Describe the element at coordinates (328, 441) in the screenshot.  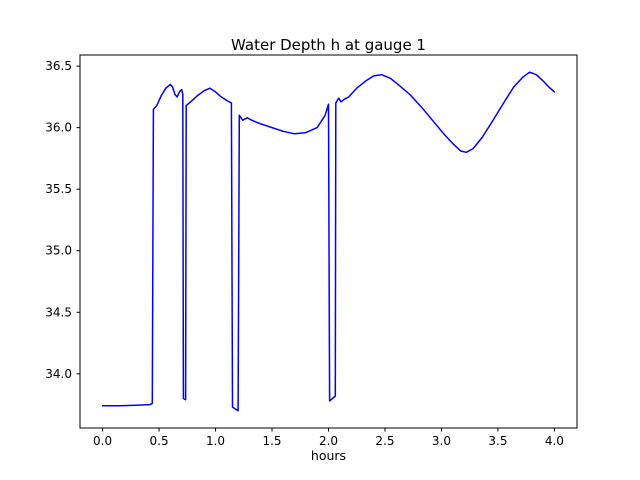
I see `x-tick-label: 2.0` at that location.